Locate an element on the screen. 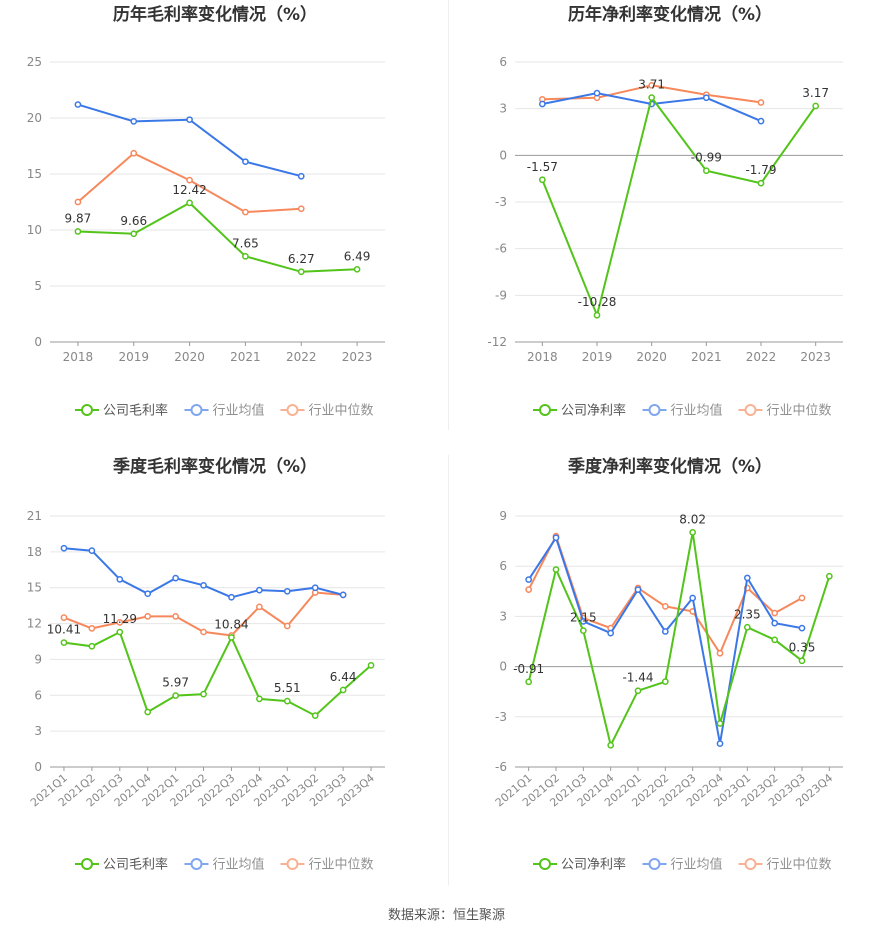 This screenshot has height=935, width=893. y-tick-label: 9 is located at coordinates (38, 659).